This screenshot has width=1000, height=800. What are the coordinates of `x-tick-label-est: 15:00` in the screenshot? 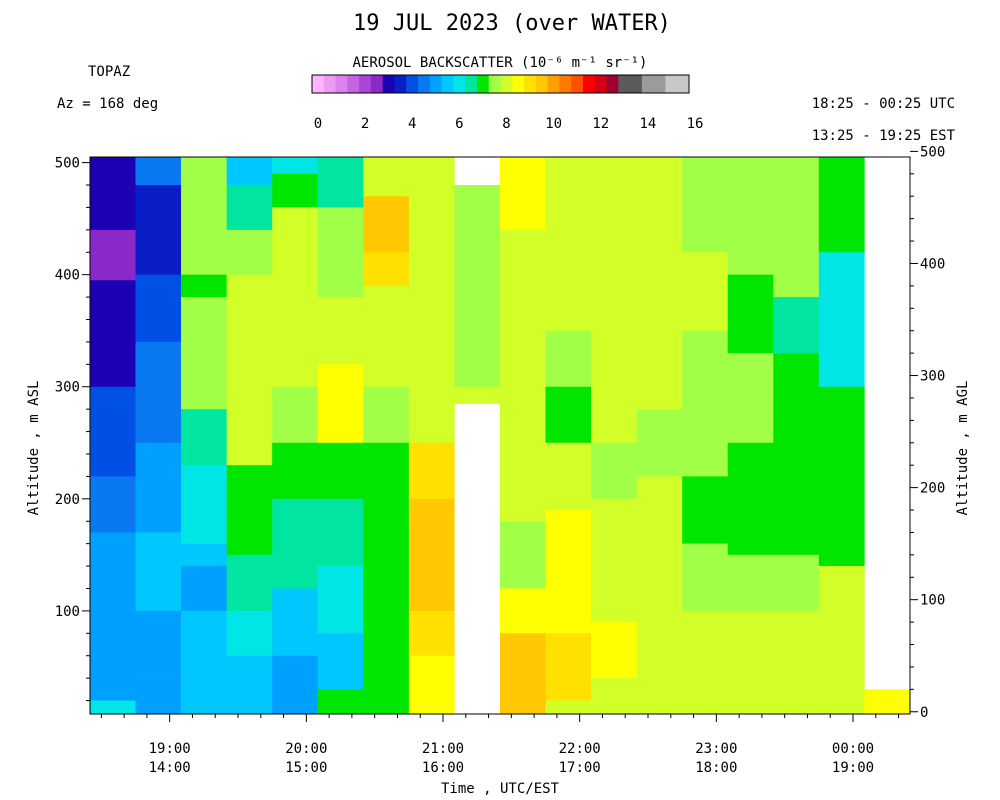 It's located at (306, 768).